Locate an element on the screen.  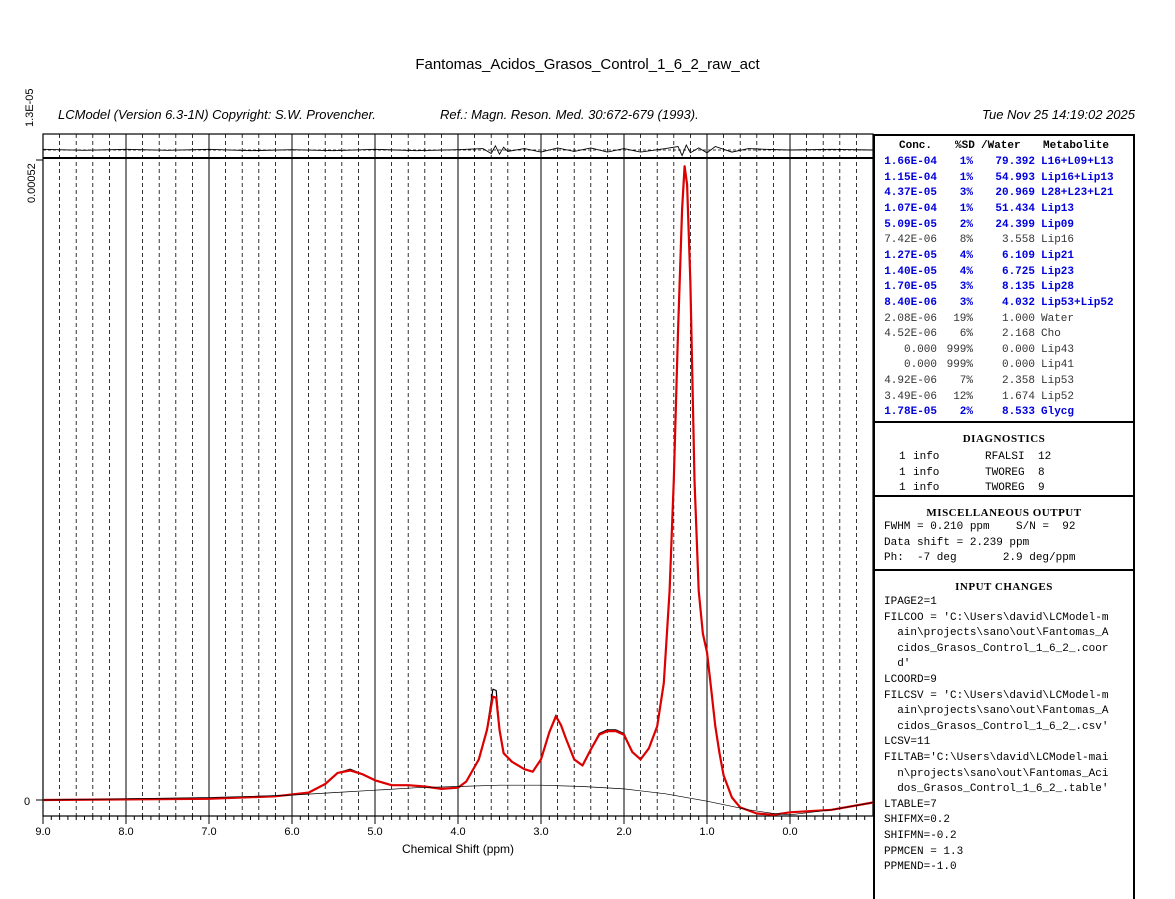
diag-type: info is located at coordinates (926, 472).